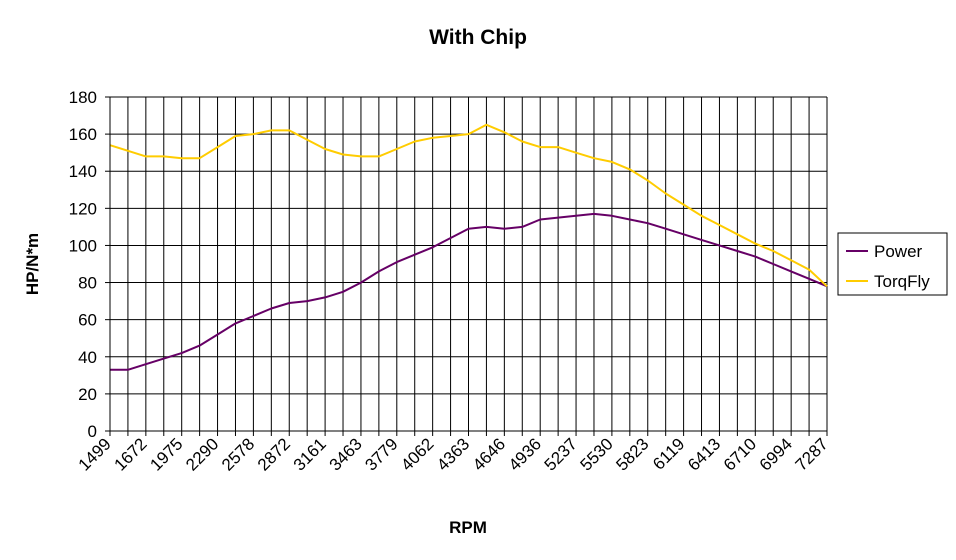  What do you see at coordinates (468, 527) in the screenshot?
I see `x-axis-title: RPM` at bounding box center [468, 527].